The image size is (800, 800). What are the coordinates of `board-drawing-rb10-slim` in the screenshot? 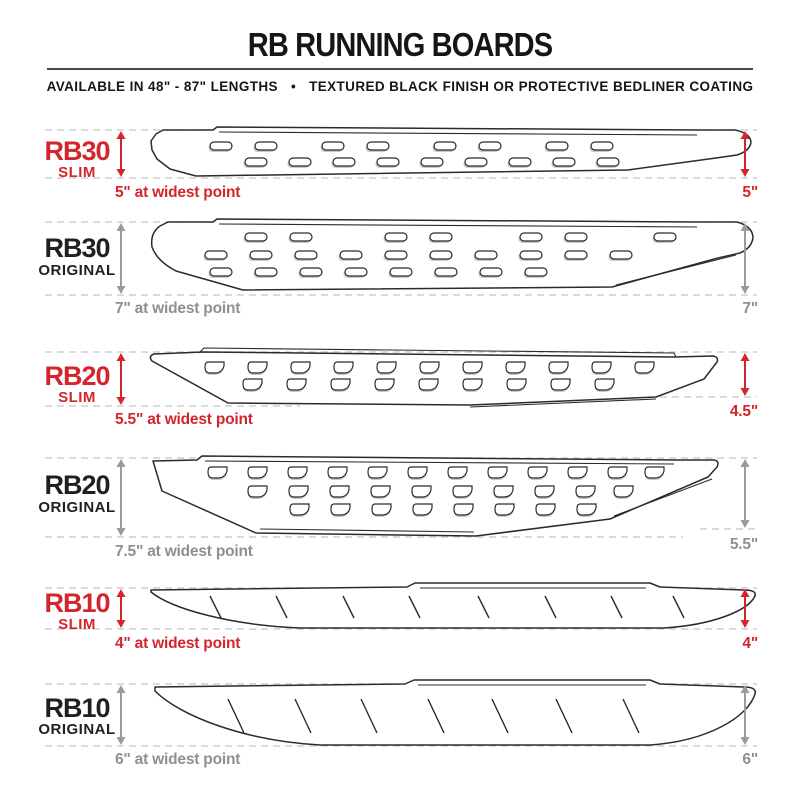 It's located at (453, 605).